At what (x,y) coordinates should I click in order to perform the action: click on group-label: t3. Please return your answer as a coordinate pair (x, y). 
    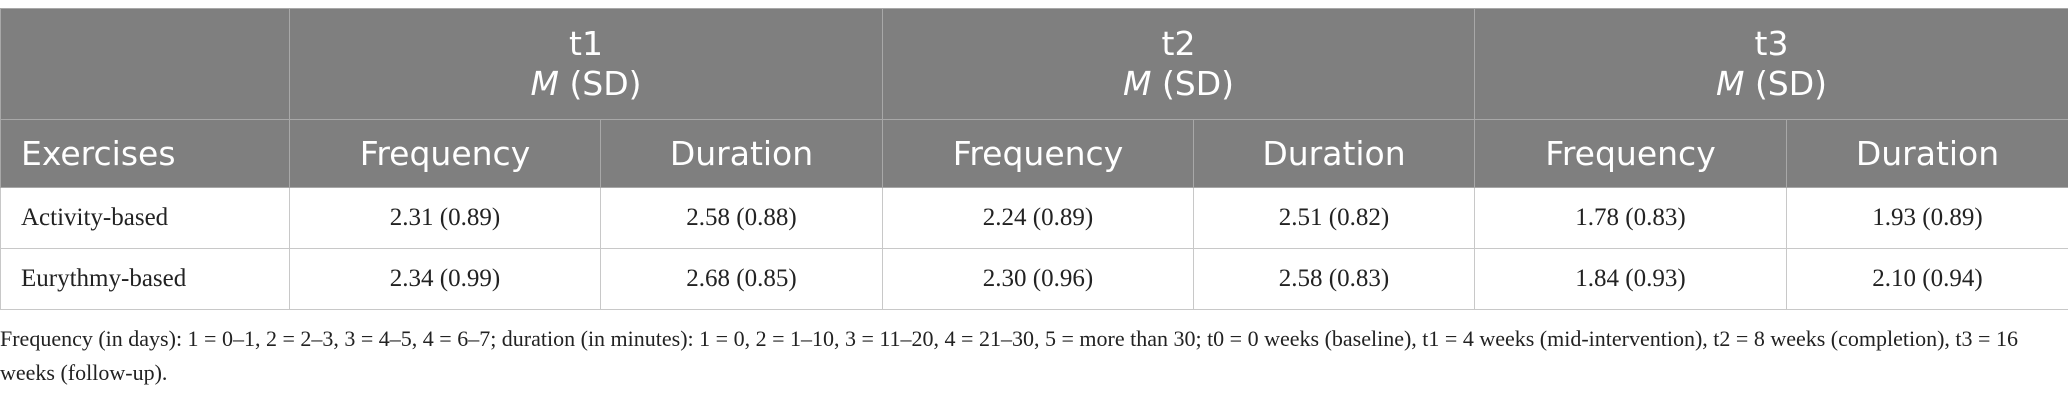
    Looking at the image, I should click on (1771, 43).